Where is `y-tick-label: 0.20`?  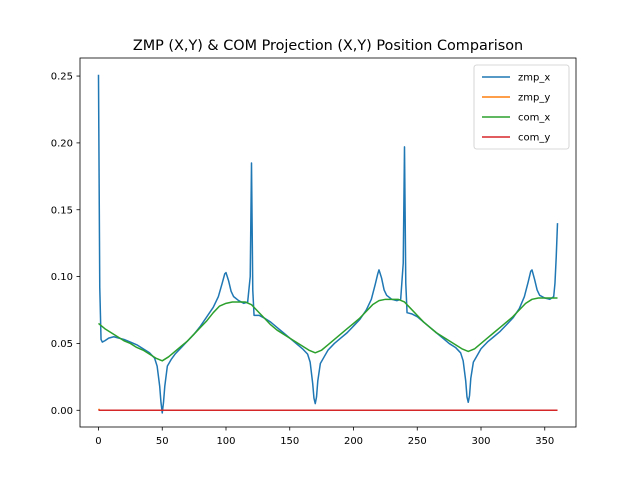
y-tick-label: 0.20 is located at coordinates (62, 143).